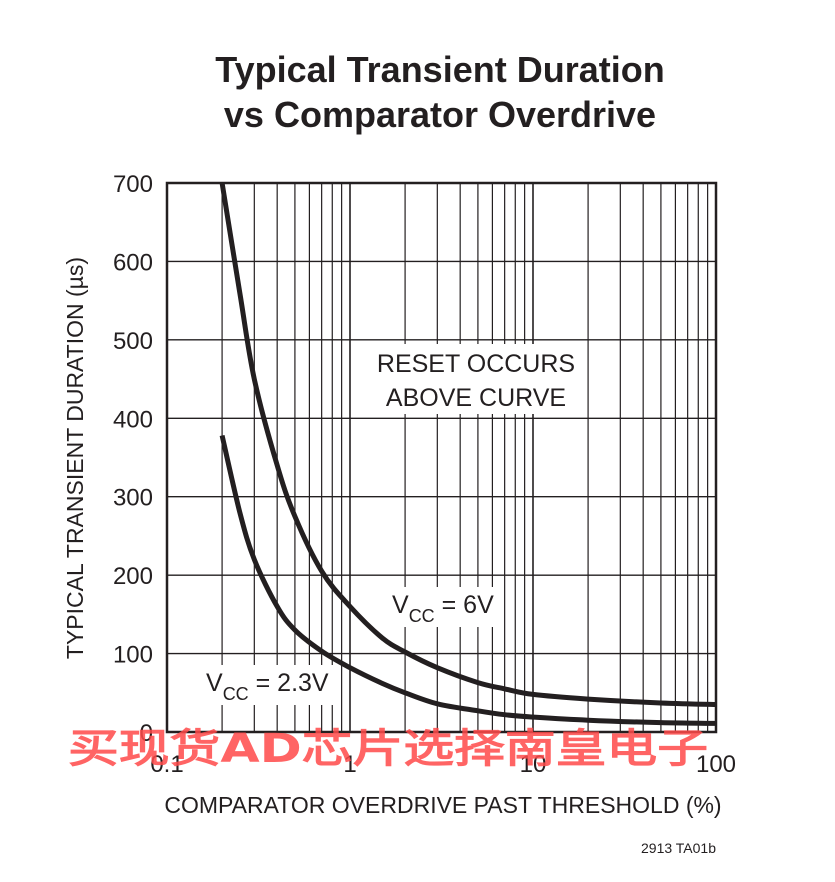 This screenshot has width=835, height=882. Describe the element at coordinates (214, 683) in the screenshot. I see `series-label-2-3v-main: V` at that location.